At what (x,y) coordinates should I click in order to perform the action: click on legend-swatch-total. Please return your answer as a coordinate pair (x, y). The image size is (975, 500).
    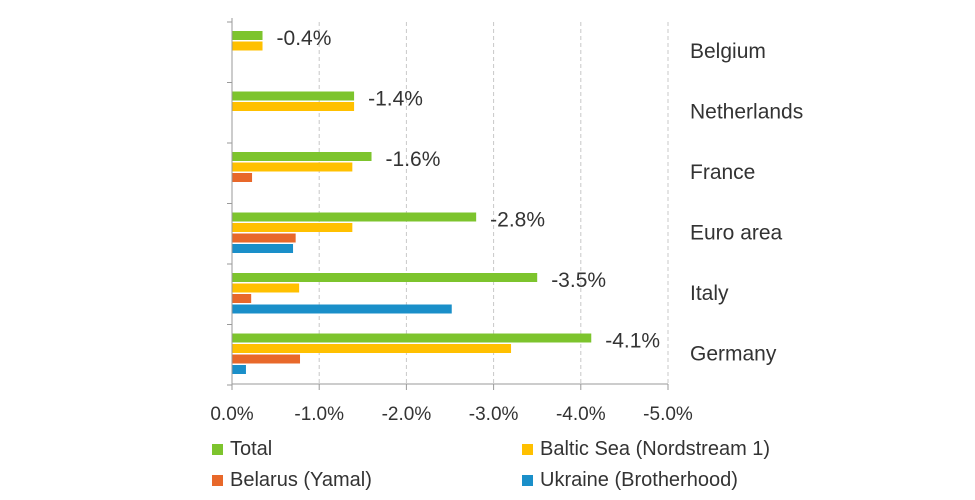
    Looking at the image, I should click on (217, 449).